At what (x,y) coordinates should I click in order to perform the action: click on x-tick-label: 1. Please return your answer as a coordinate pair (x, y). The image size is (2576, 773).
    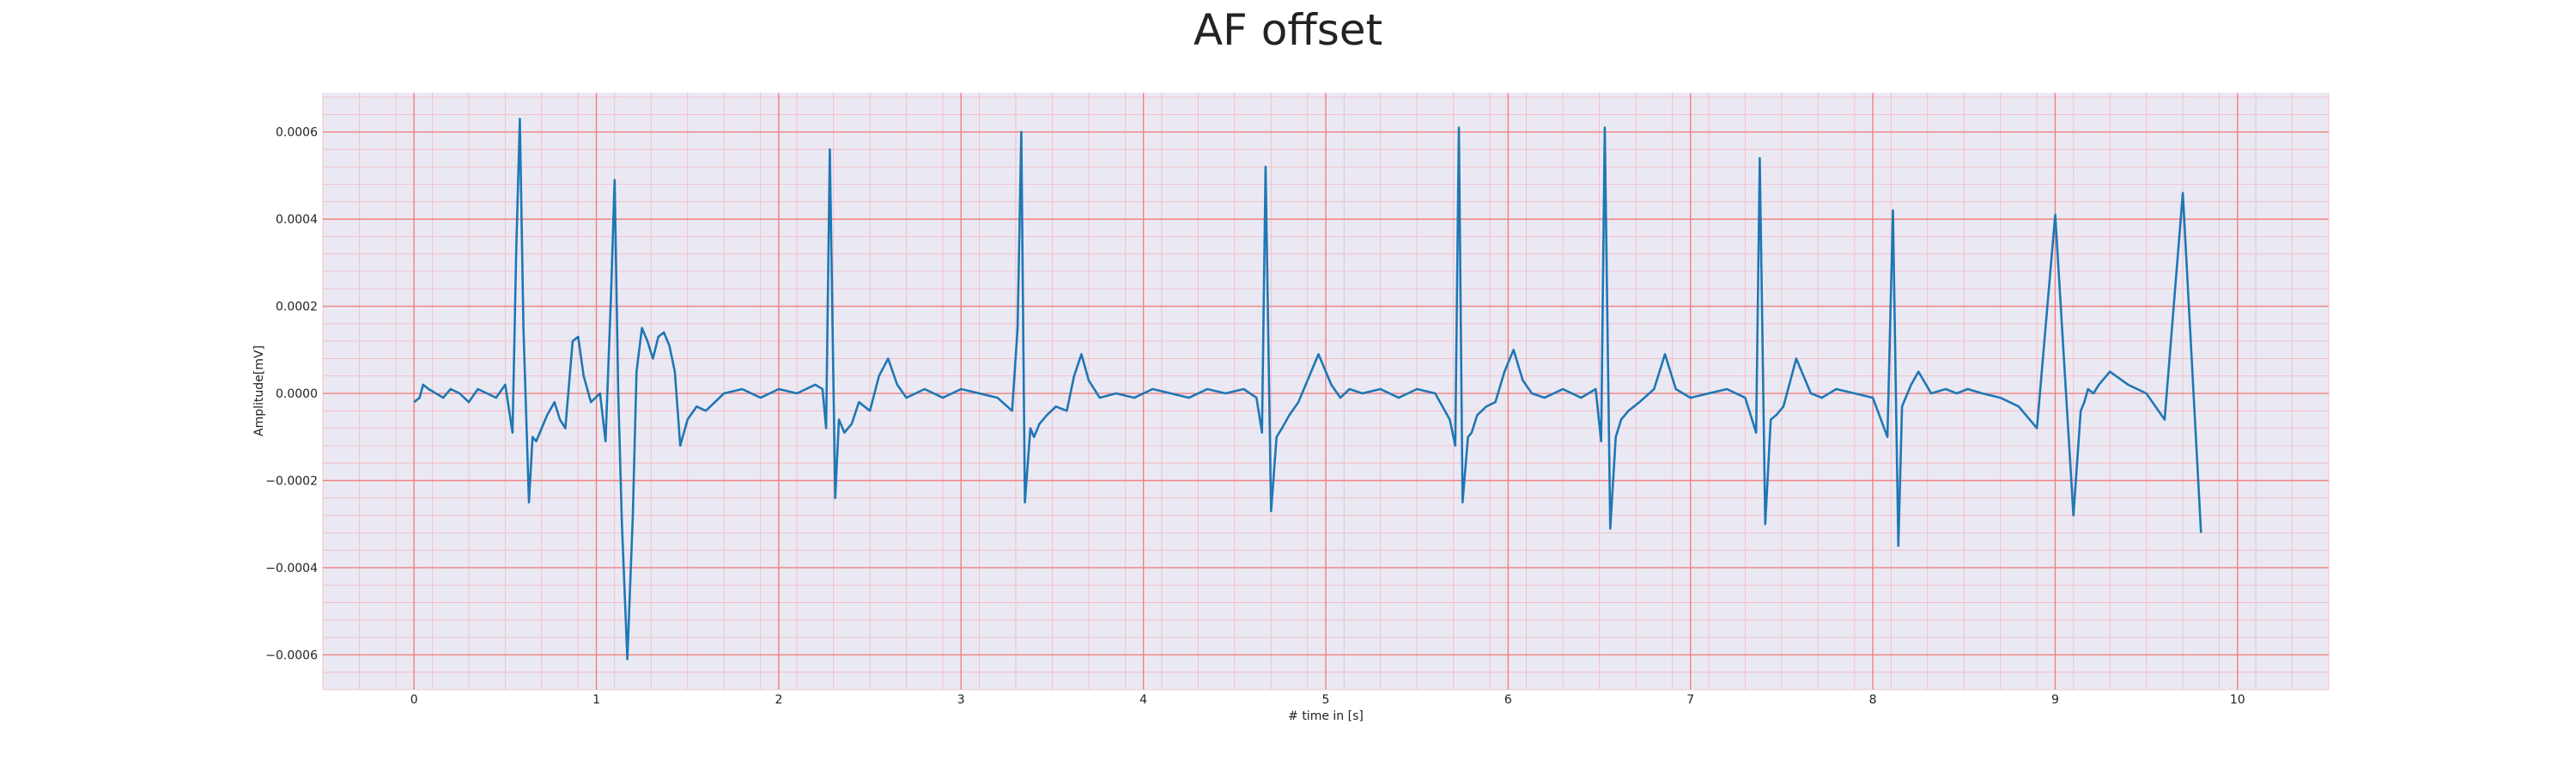
    Looking at the image, I should click on (596, 700).